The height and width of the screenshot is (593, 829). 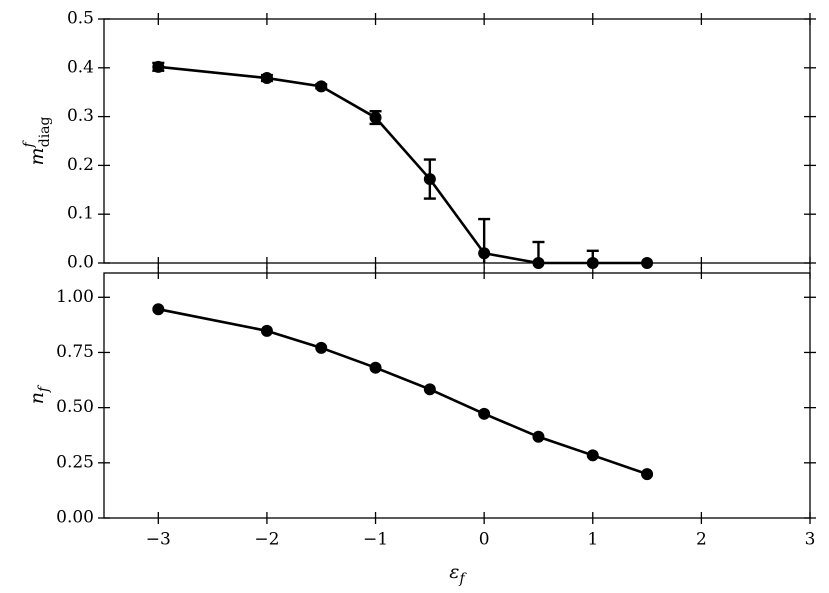 I want to click on x-label-sub: f, so click(x=463, y=579).